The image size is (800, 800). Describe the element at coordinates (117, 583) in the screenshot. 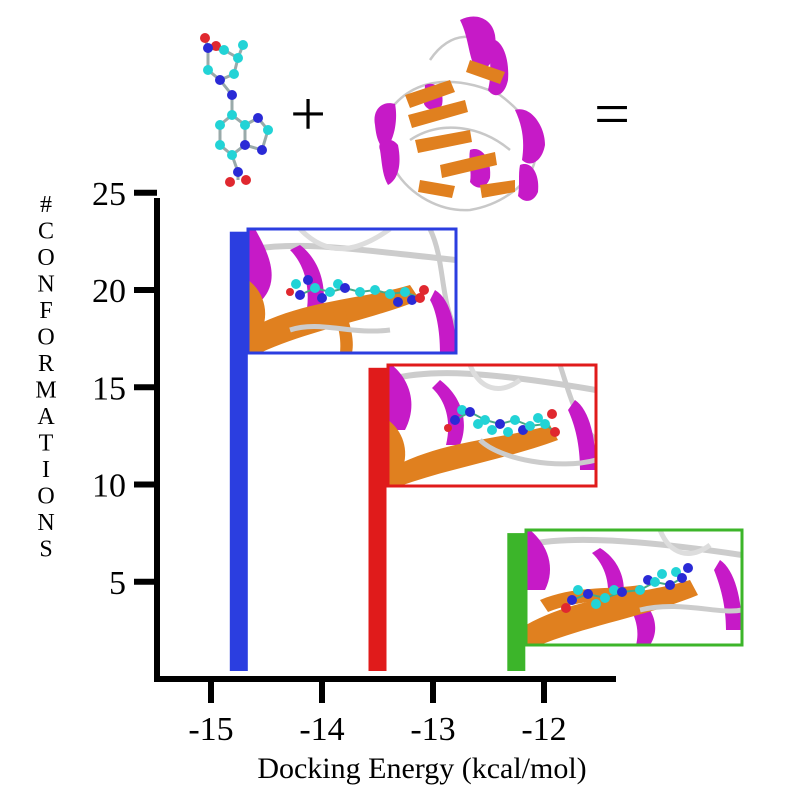

I see `y-tick-label: 5` at that location.